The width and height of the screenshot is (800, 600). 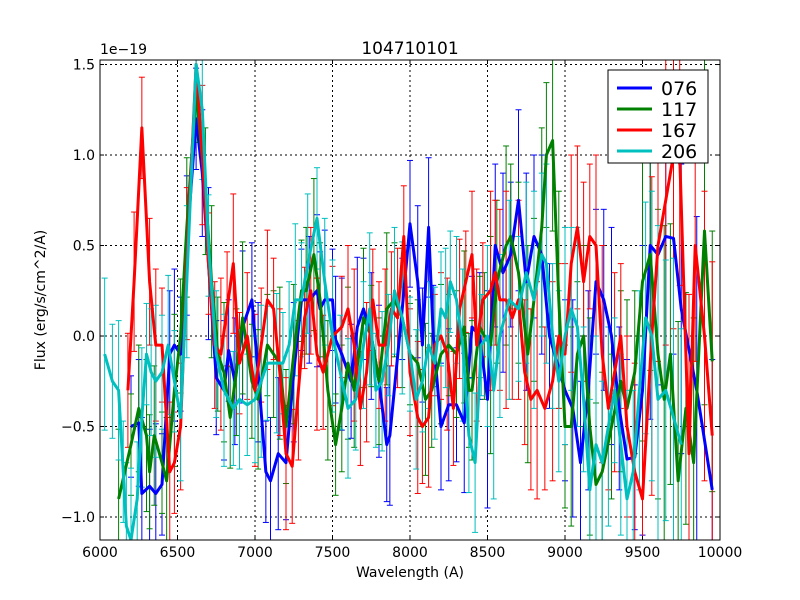 I want to click on legend-label-206: 206, so click(x=679, y=152).